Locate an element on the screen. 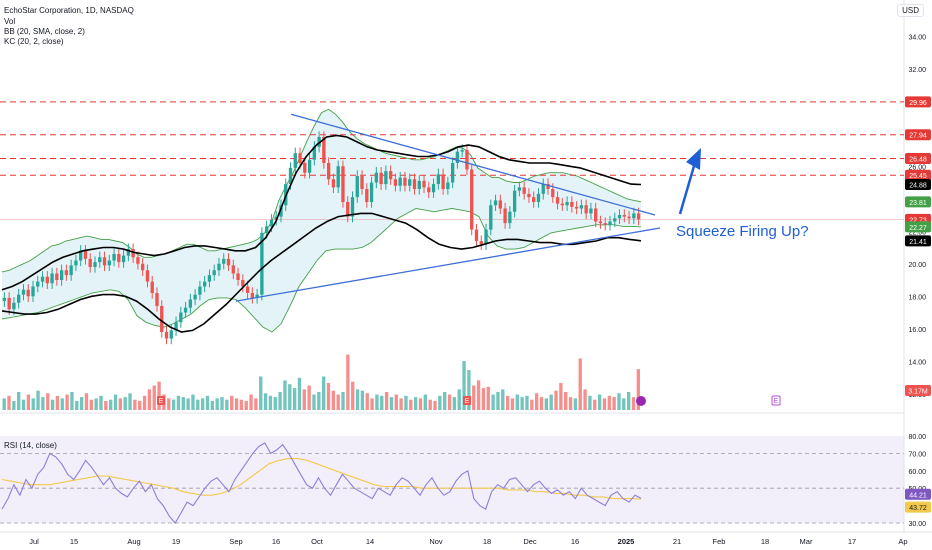 The image size is (932, 550). rsi-value-tag is located at coordinates (918, 507).